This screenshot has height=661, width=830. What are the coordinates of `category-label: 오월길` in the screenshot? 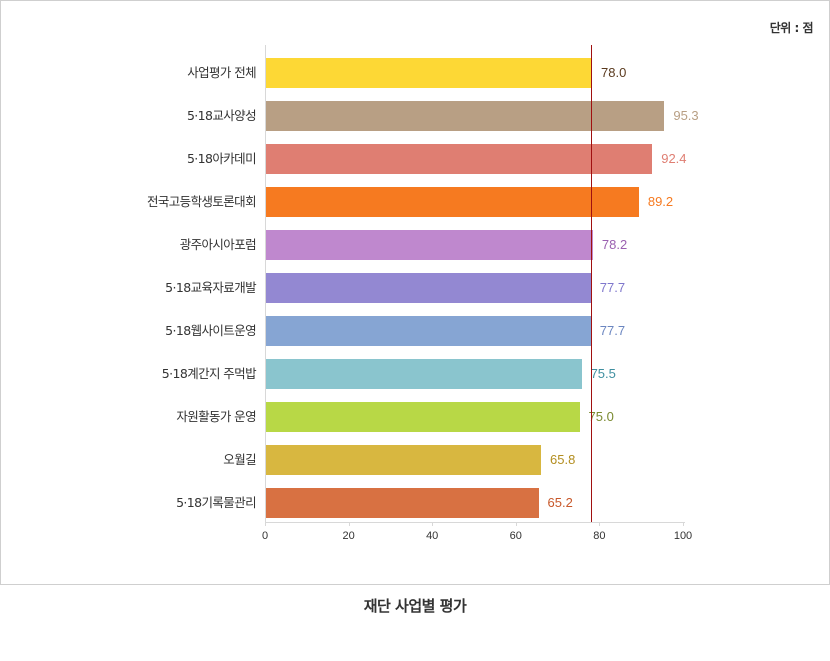 It's located at (239, 459).